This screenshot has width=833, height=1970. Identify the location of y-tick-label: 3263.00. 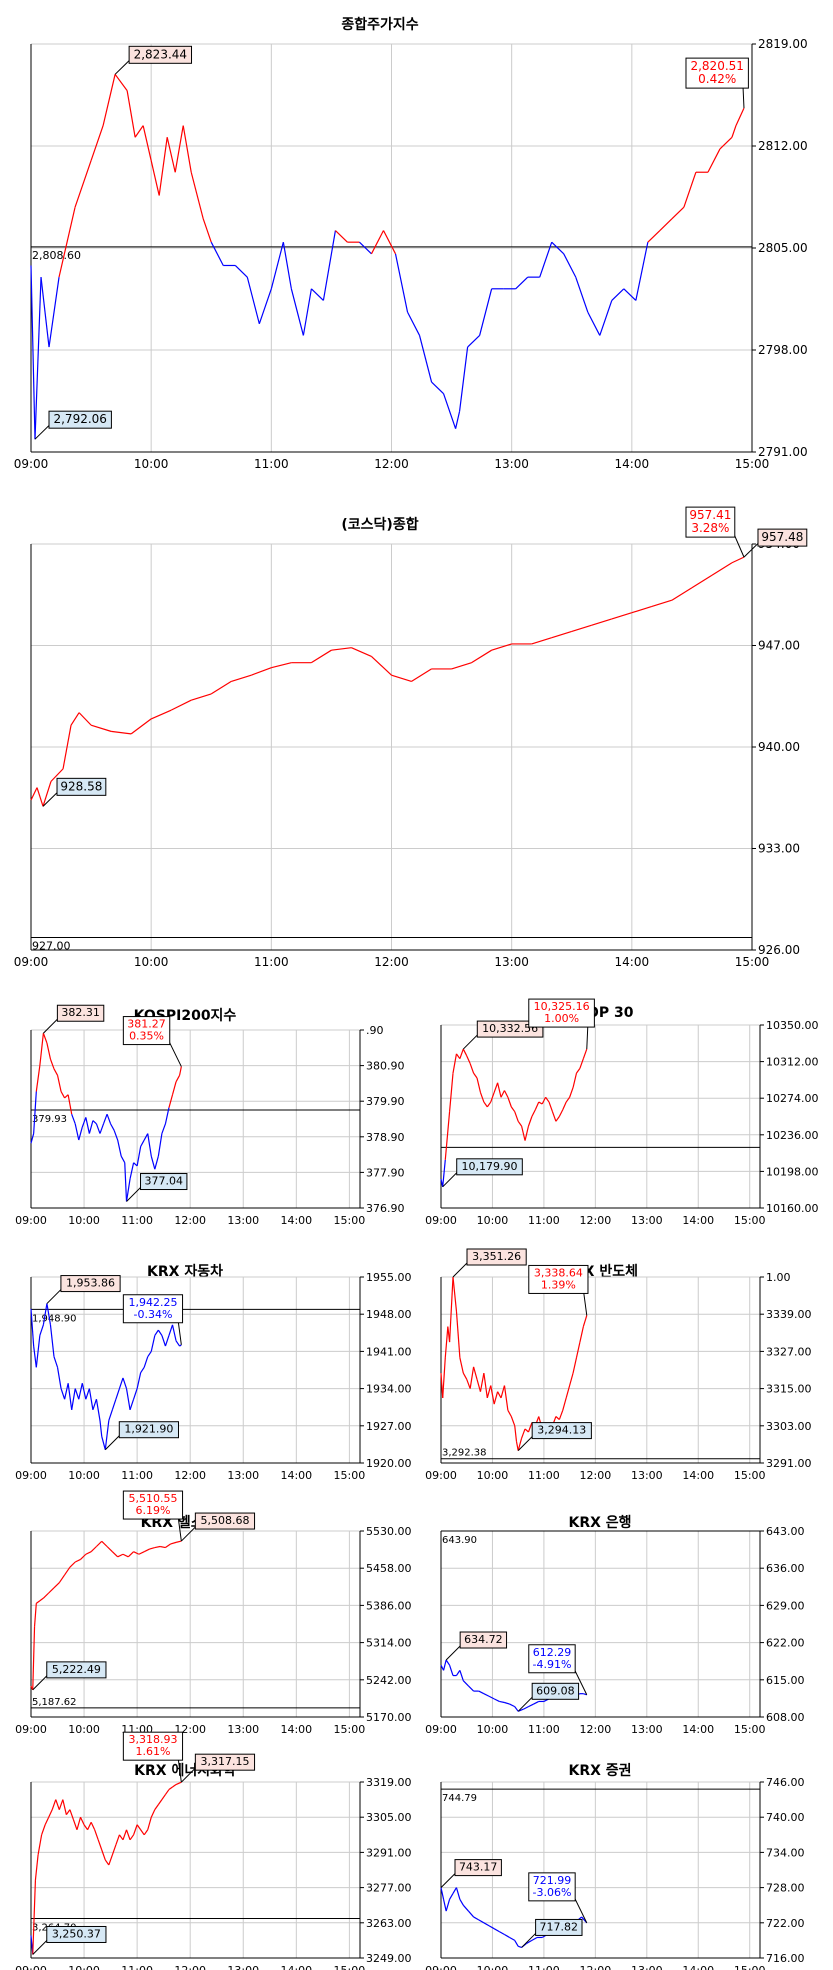
(389, 1923).